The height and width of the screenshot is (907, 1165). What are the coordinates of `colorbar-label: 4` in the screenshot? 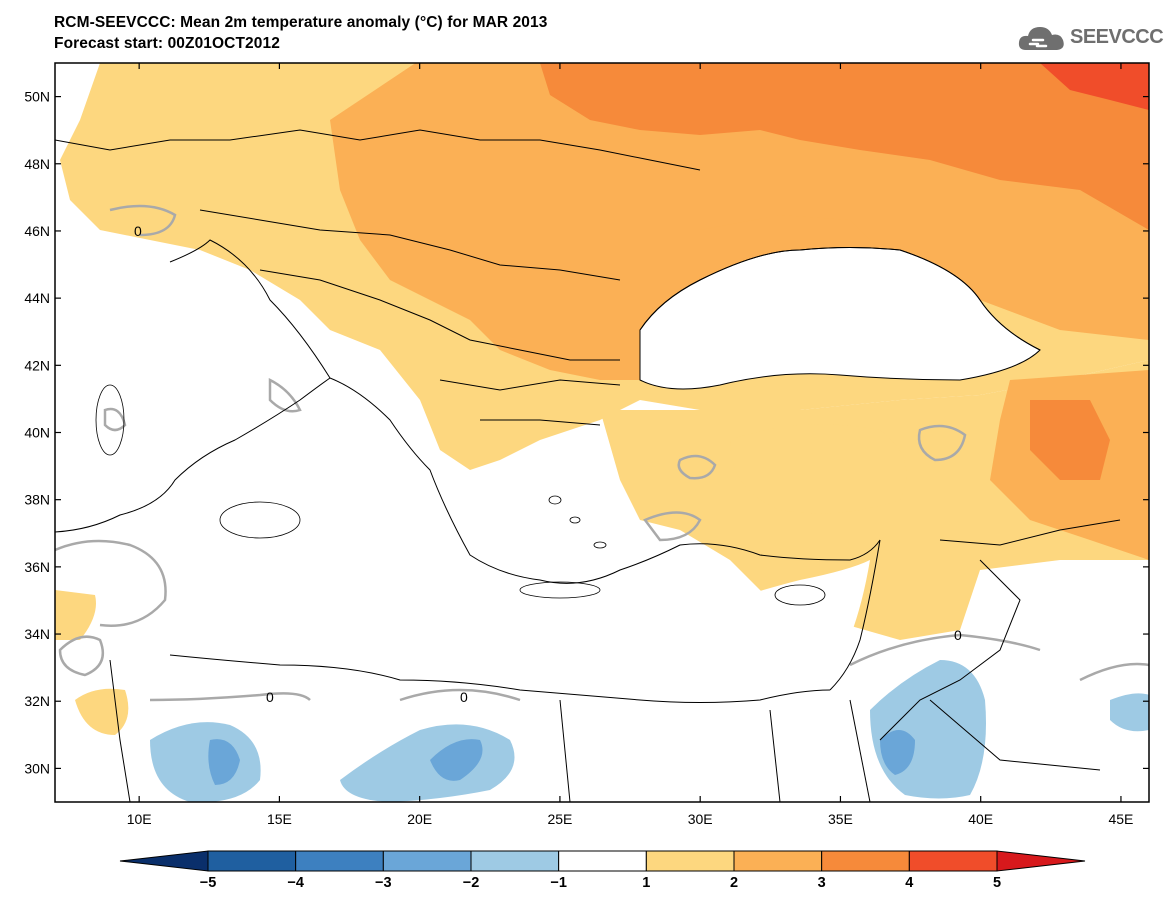 It's located at (909, 883).